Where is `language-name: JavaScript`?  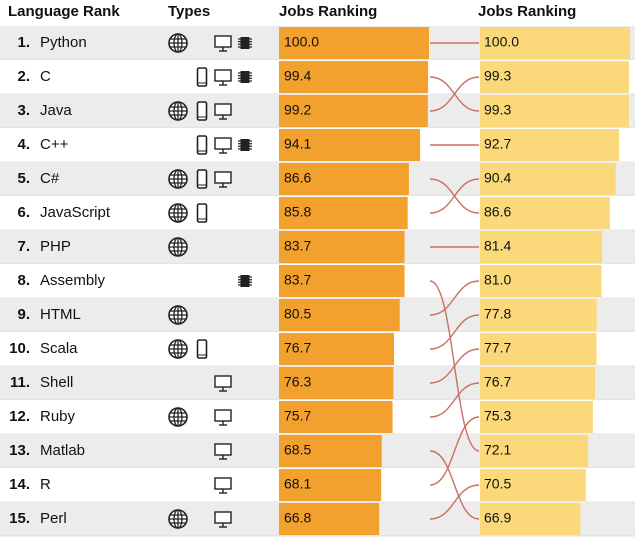 language-name: JavaScript is located at coordinates (75, 212).